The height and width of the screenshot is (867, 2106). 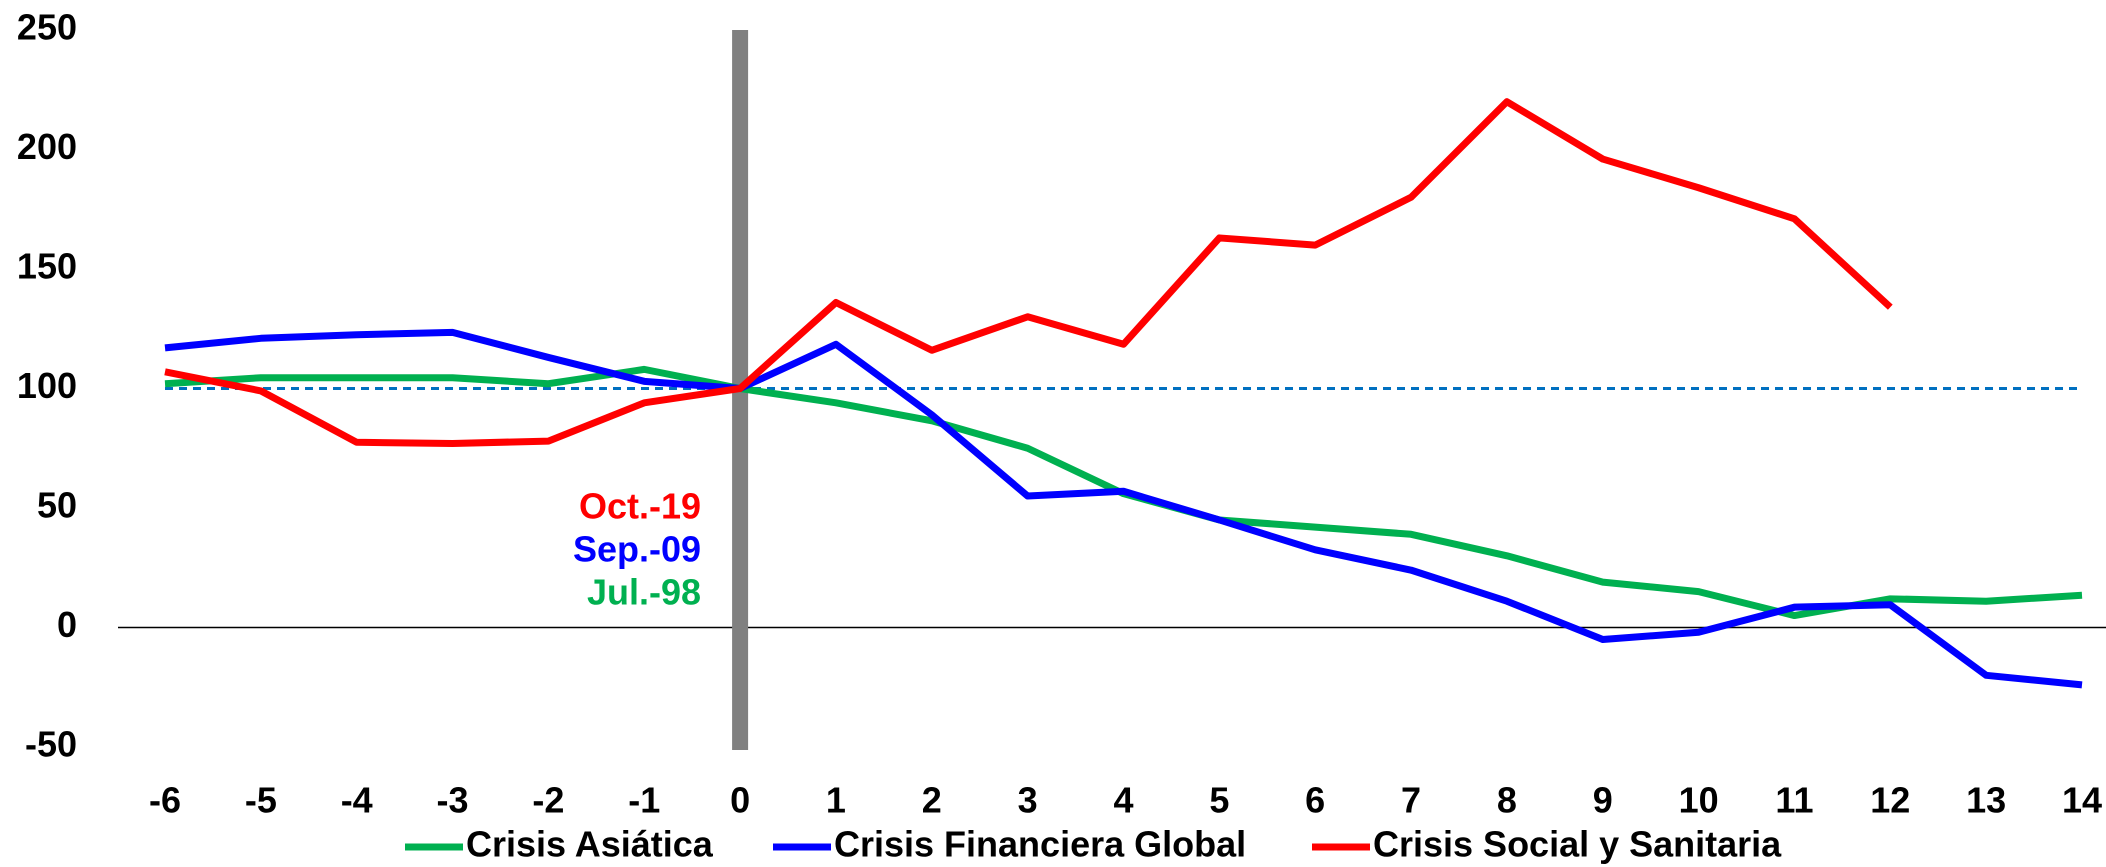 What do you see at coordinates (1123, 800) in the screenshot?
I see `x-tick-label: 4` at bounding box center [1123, 800].